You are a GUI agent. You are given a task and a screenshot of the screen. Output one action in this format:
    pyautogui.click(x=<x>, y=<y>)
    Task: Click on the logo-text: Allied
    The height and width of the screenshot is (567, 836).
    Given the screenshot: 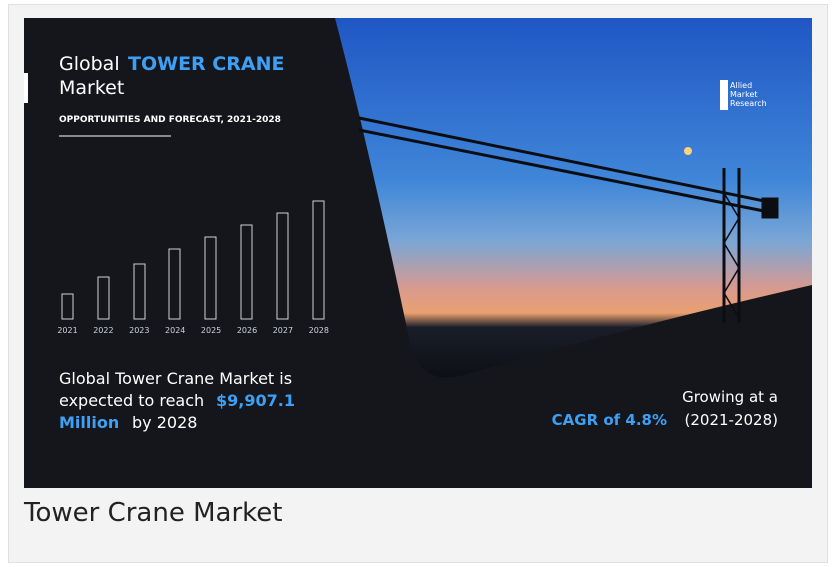 What is the action you would take?
    pyautogui.click(x=741, y=85)
    